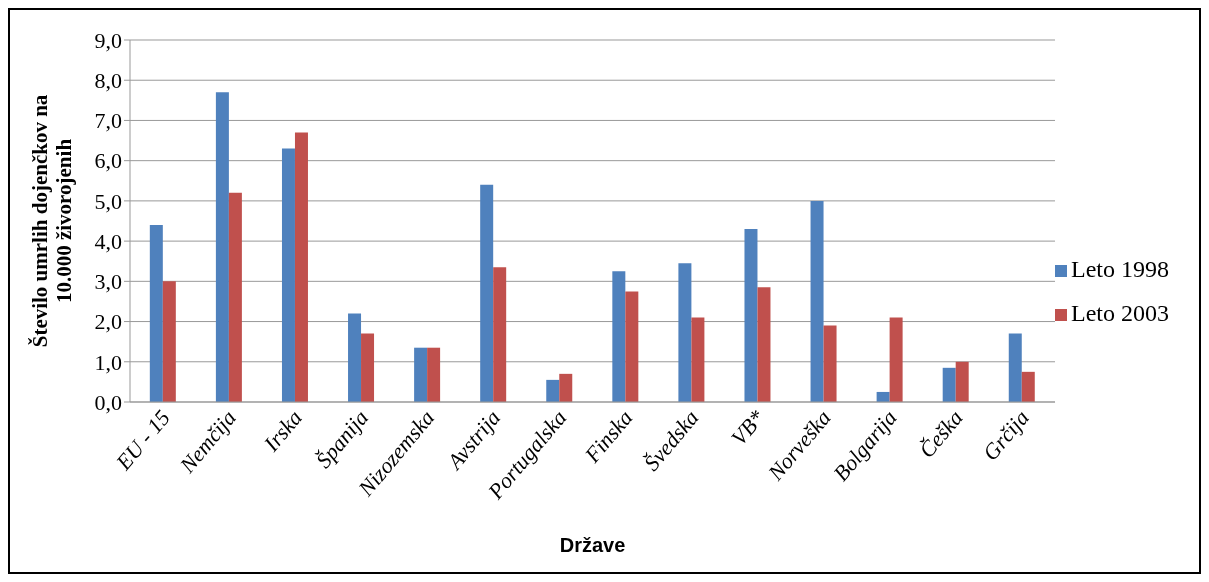  What do you see at coordinates (1120, 313) in the screenshot?
I see `legend-label: Leto 2003` at bounding box center [1120, 313].